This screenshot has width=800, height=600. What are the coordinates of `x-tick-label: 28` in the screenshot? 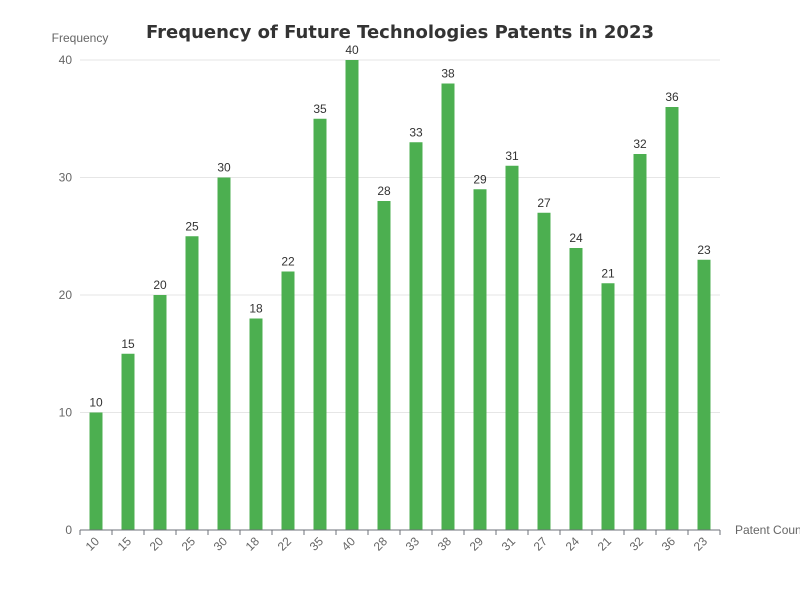 It's located at (381, 544).